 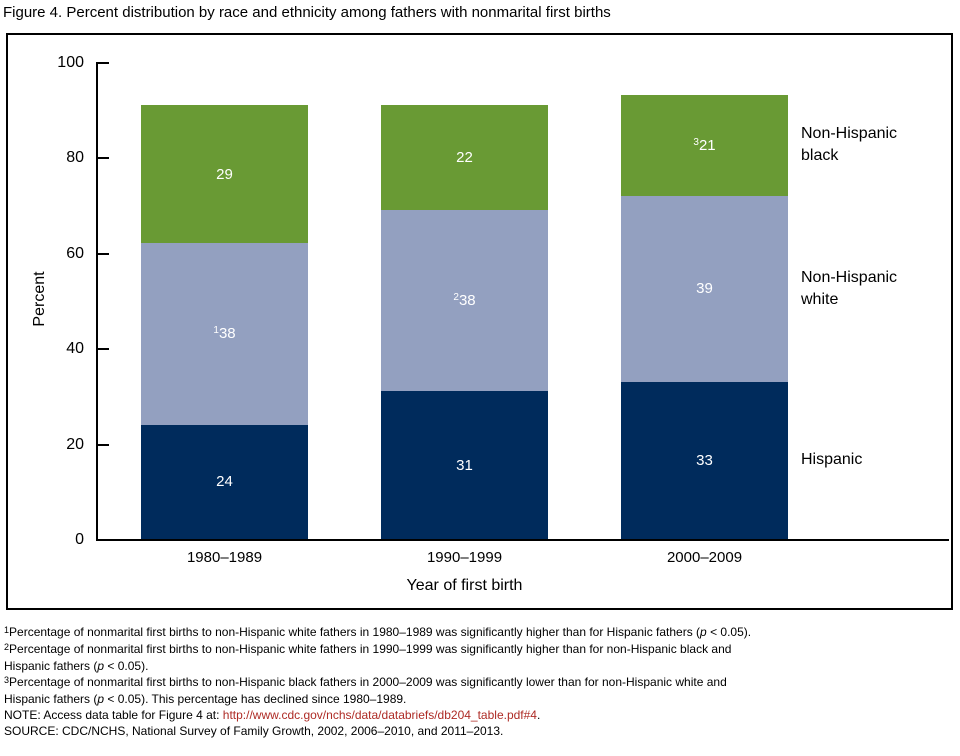 I want to click on bar-value-label: 321, so click(x=704, y=145).